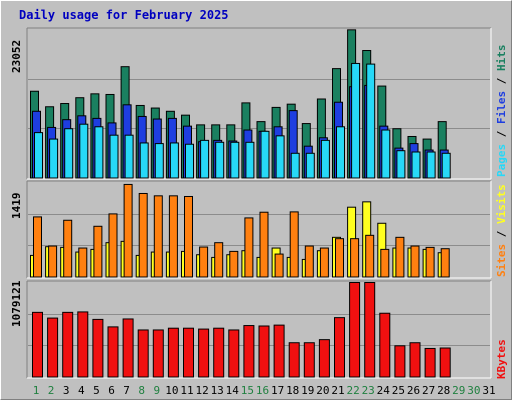 The image size is (512, 400). What do you see at coordinates (16, 303) in the screenshot?
I see `panel3-ymax-label: 1079121` at bounding box center [16, 303].